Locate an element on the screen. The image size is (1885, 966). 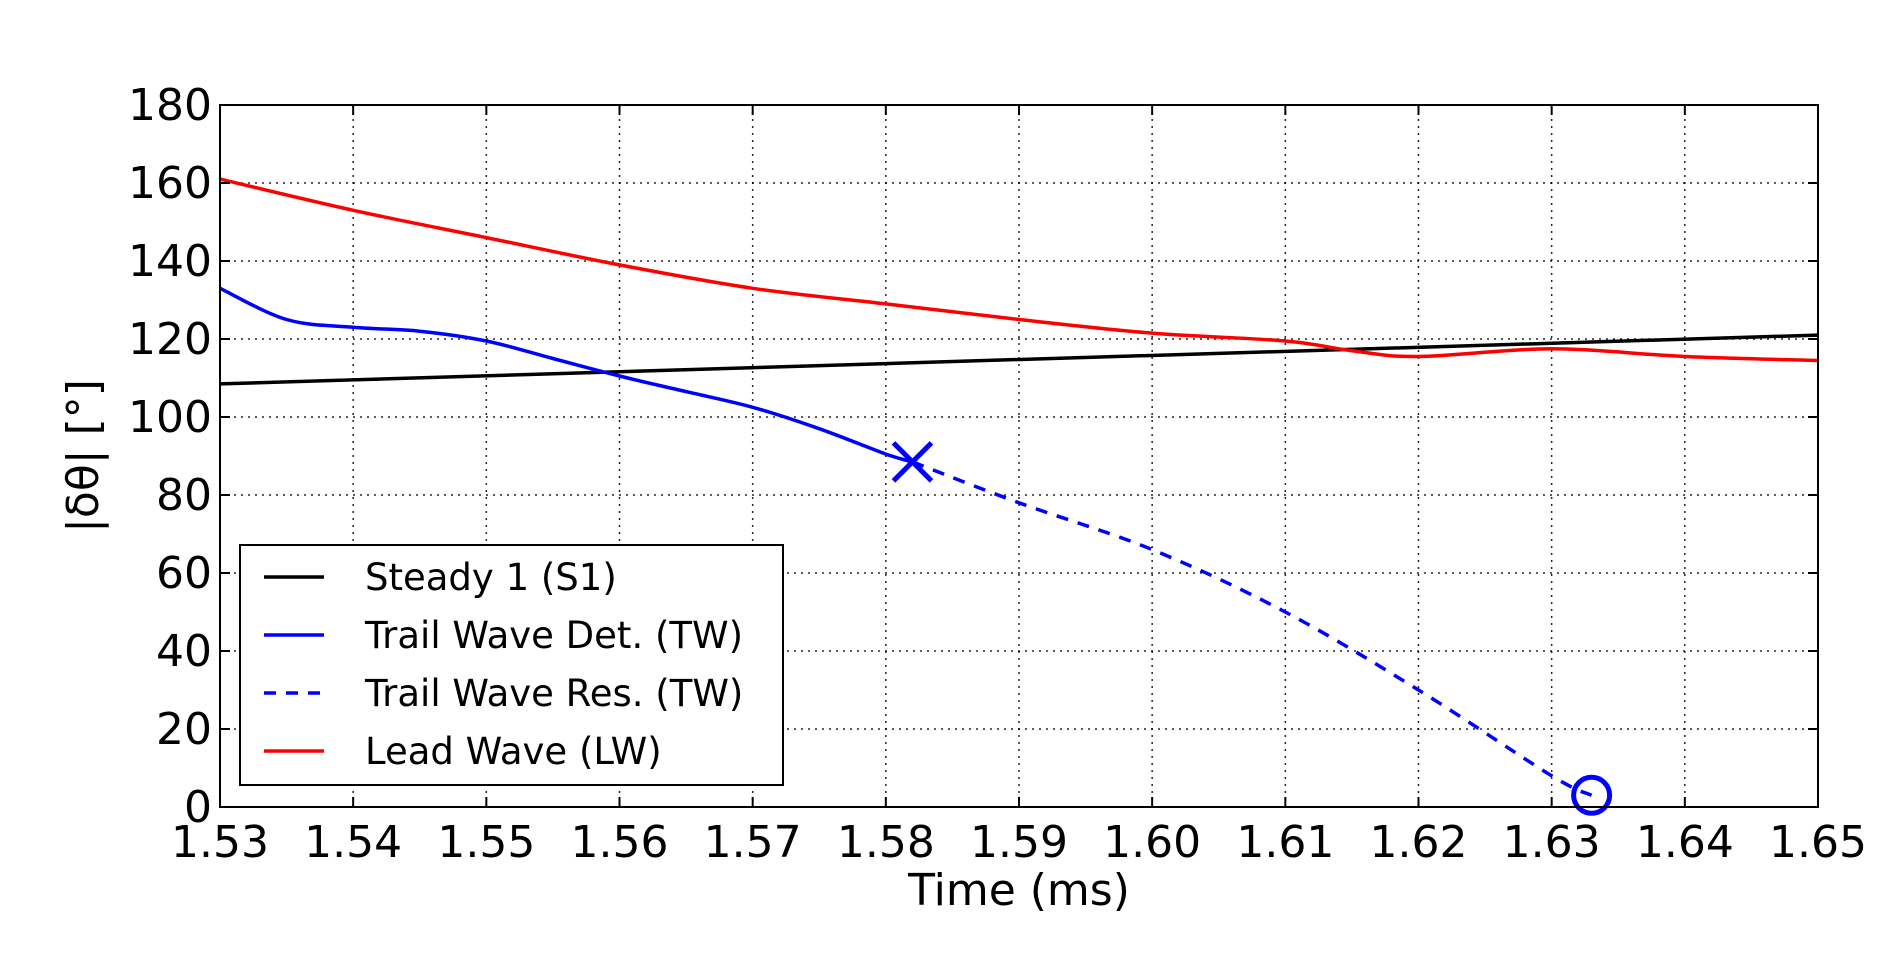
legend-label: Lead Wave (LW) is located at coordinates (513, 751).